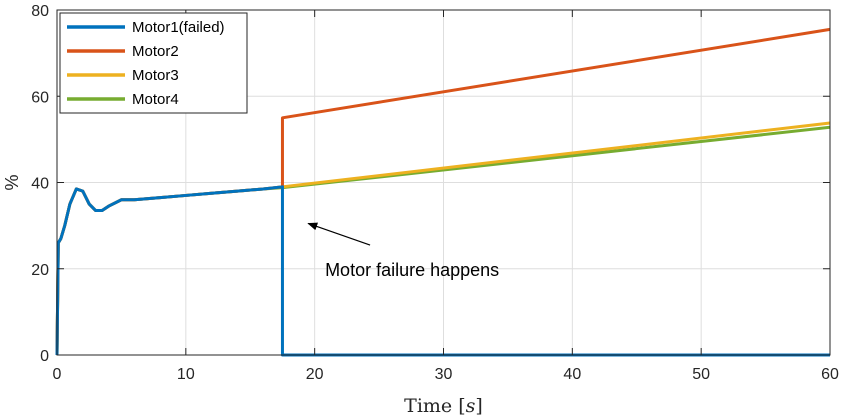 Image resolution: width=846 pixels, height=417 pixels. Describe the element at coordinates (186, 374) in the screenshot. I see `x-tick-label: 10` at that location.